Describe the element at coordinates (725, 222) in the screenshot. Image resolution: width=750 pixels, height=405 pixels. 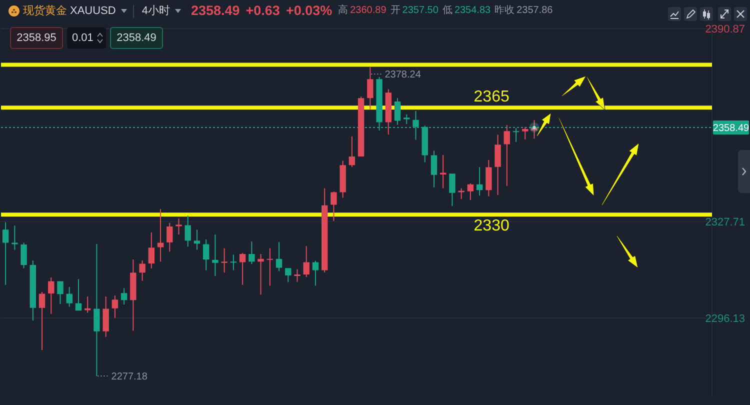
I see `y-tick-label: 2327.71` at that location.